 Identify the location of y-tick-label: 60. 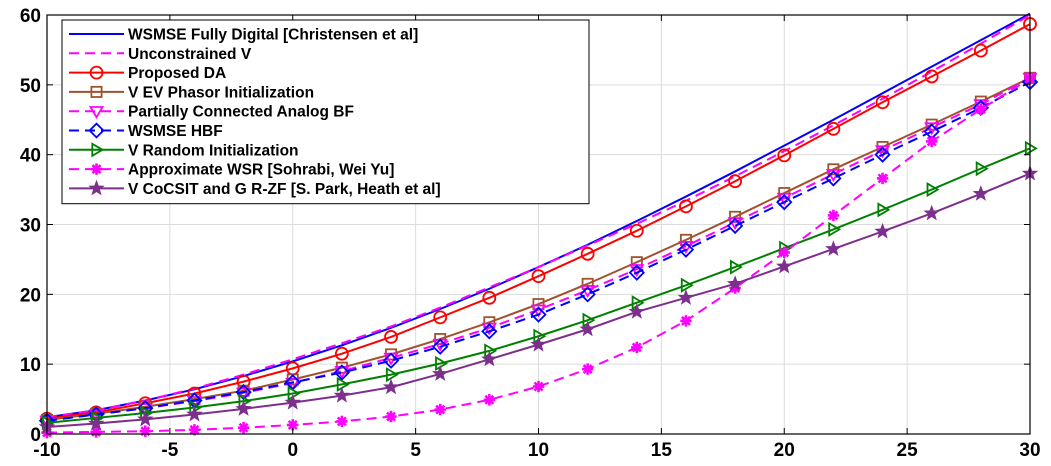
(30, 16).